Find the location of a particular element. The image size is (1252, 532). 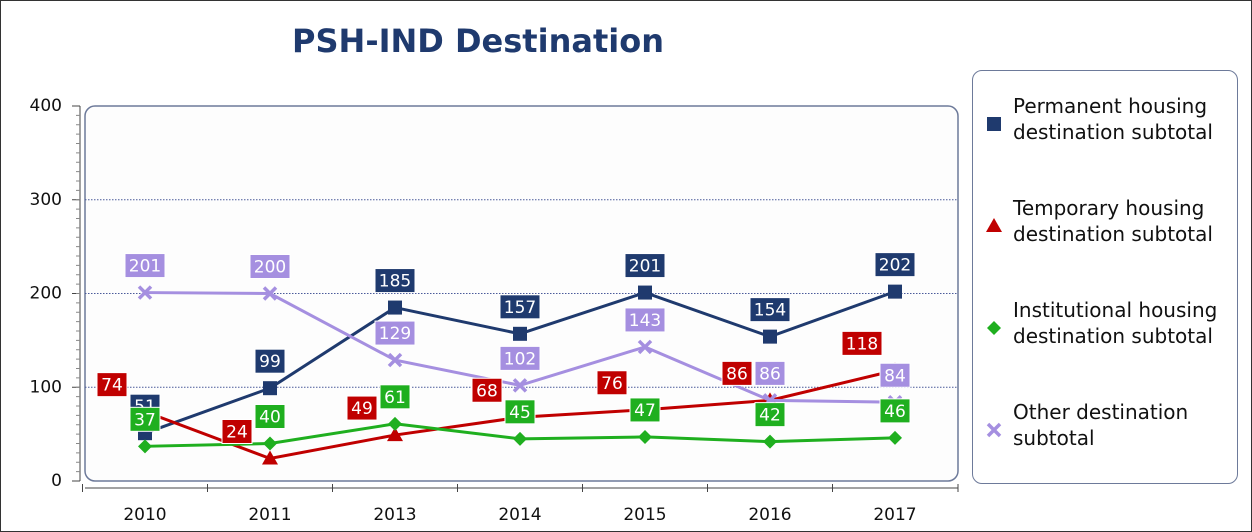

data-label: 118 is located at coordinates (862, 344).